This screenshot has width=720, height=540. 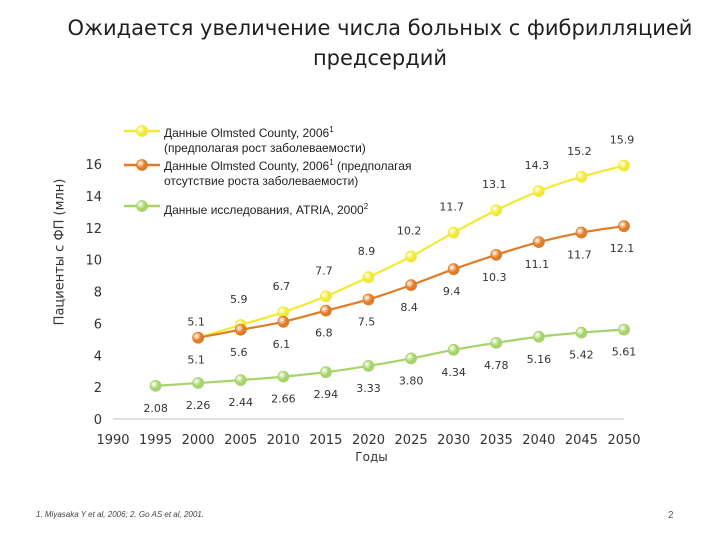 I want to click on series-2-data-label: 6.1, so click(x=282, y=344).